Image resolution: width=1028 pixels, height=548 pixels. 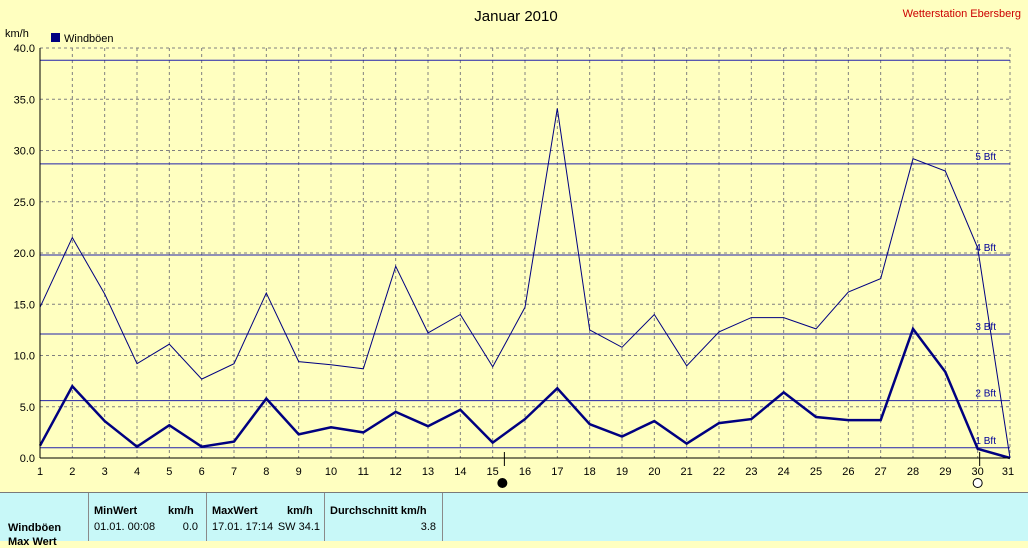 I want to click on y-tick-label: 25.0, so click(x=24, y=203).